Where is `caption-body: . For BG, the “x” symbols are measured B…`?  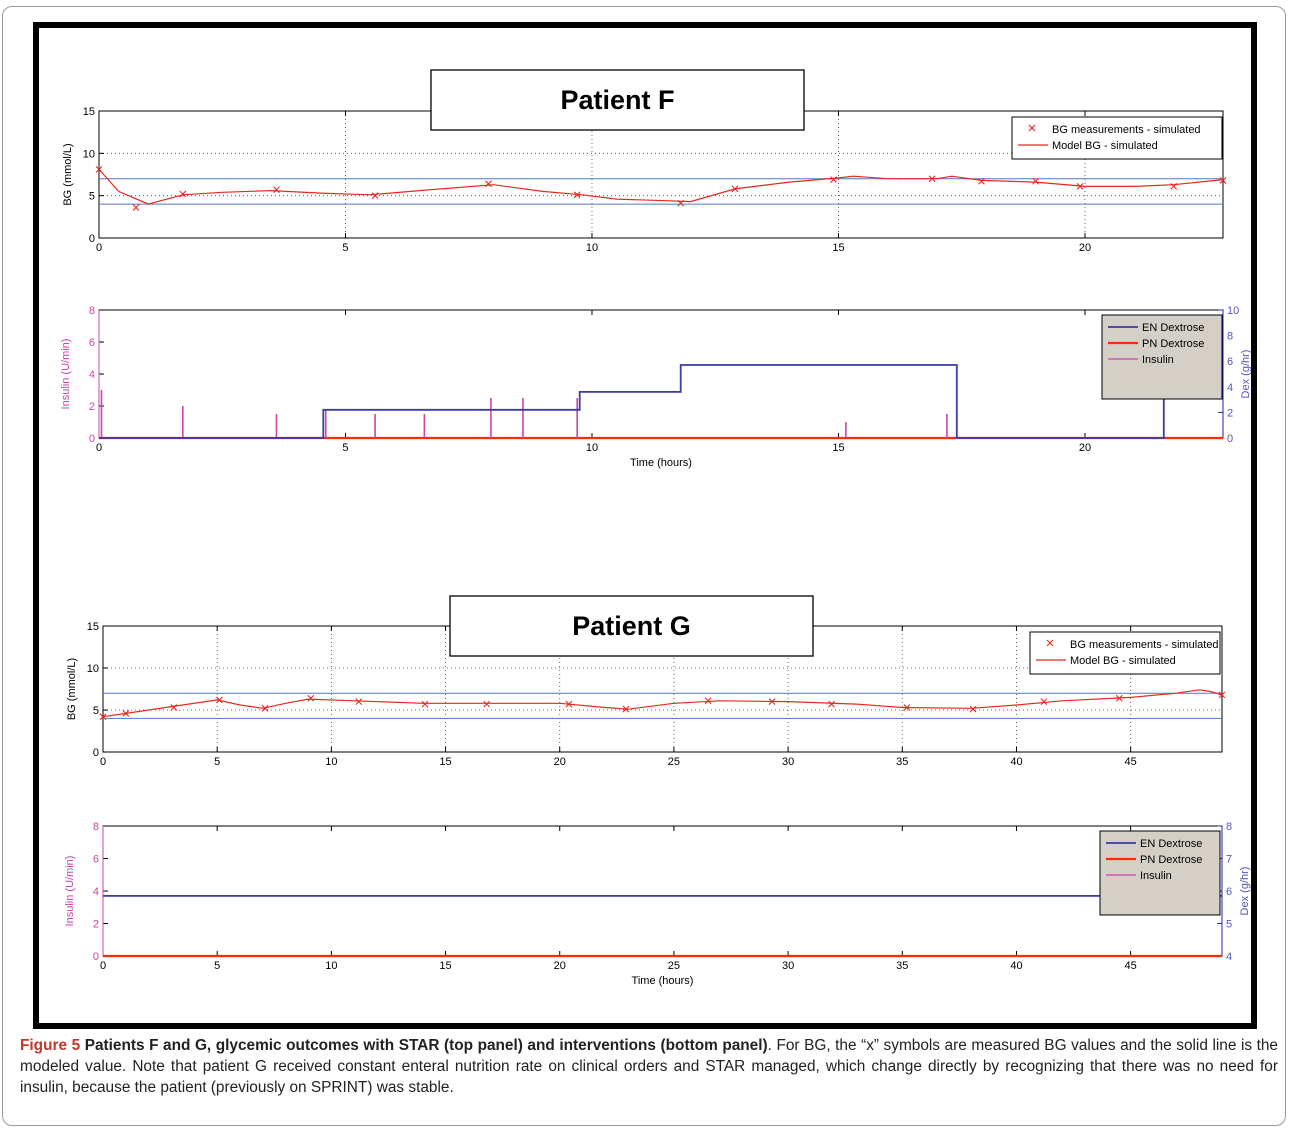
caption-body: . For BG, the “x” symbols are measured B… is located at coordinates (649, 1066).